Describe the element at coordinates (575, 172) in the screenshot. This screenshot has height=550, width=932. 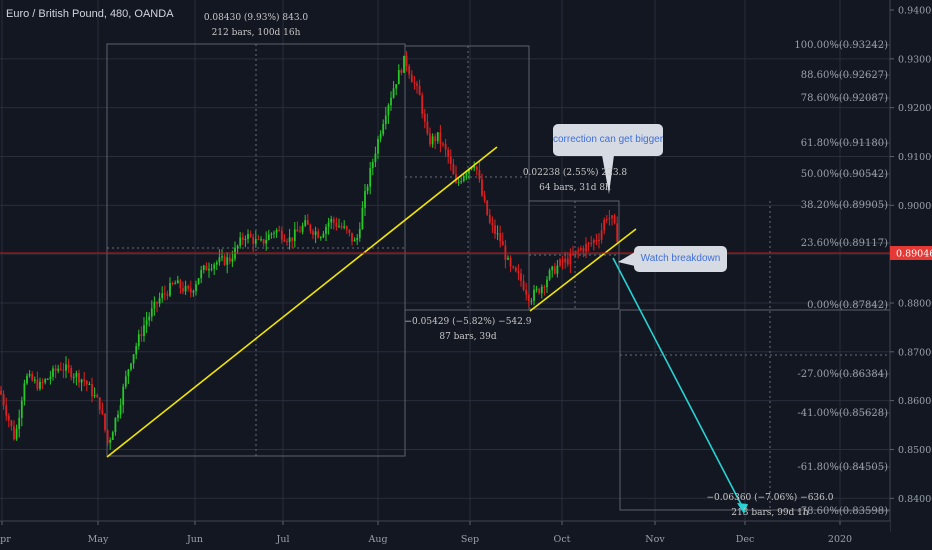
I see `measurement-line-1: 0.02238 (2.55%) 223.8` at that location.